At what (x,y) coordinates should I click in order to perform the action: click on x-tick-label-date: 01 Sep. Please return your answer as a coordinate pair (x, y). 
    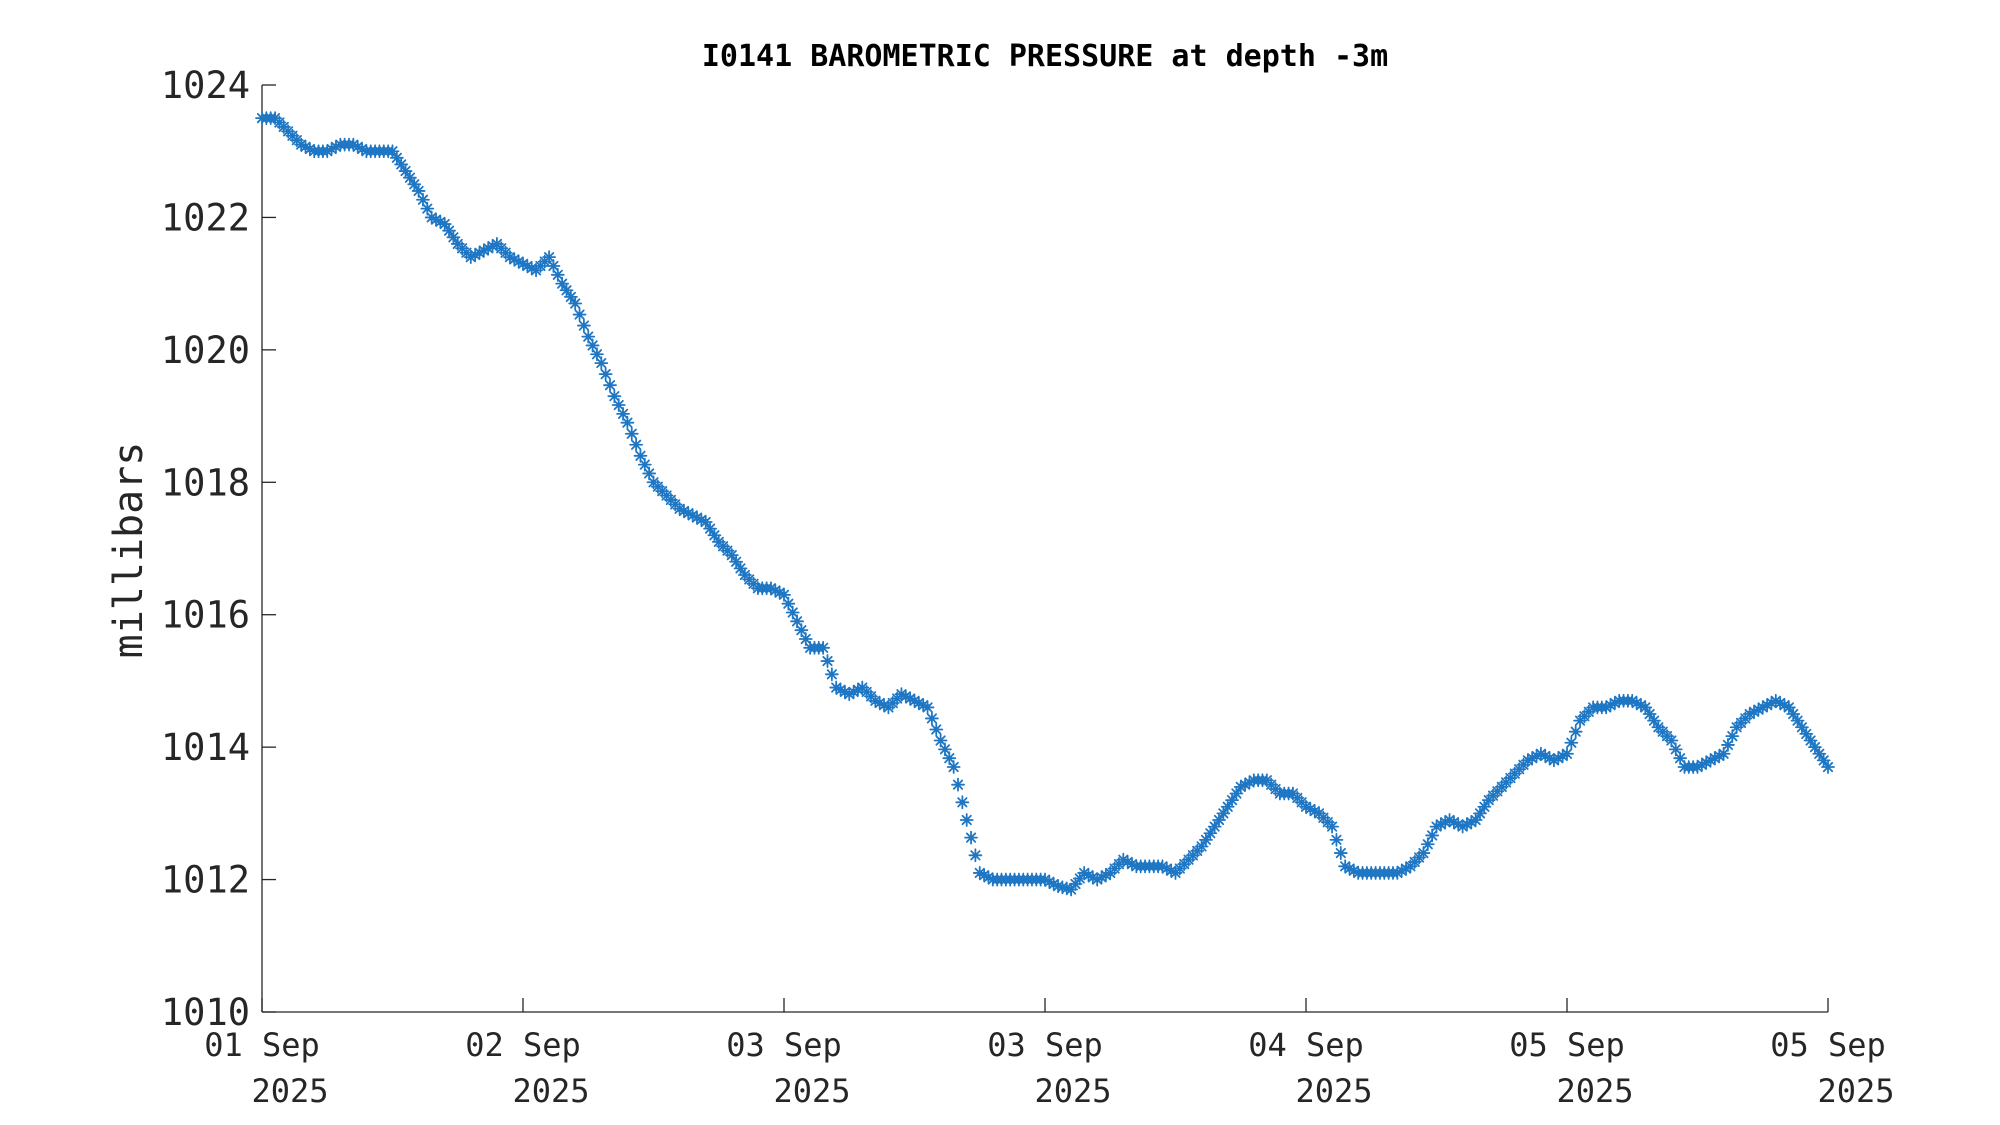
    Looking at the image, I should click on (262, 1045).